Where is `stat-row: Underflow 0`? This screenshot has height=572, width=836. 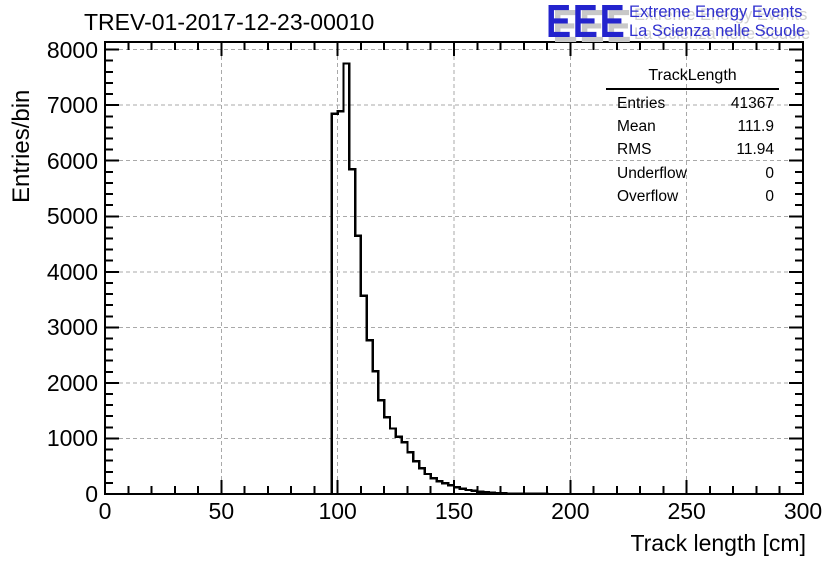
stat-row: Underflow 0 is located at coordinates (692, 173).